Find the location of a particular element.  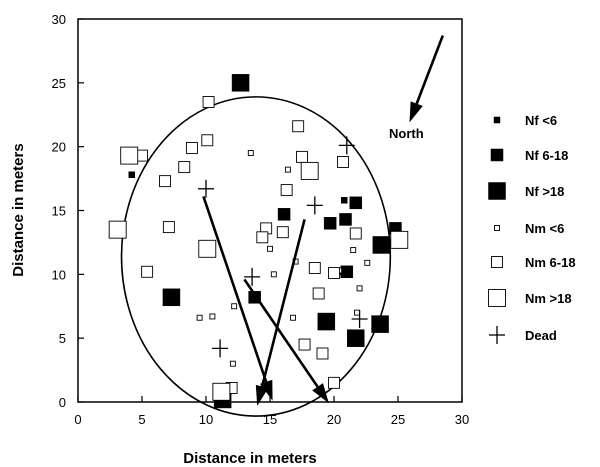

x-tick-label: 30 is located at coordinates (462, 419).